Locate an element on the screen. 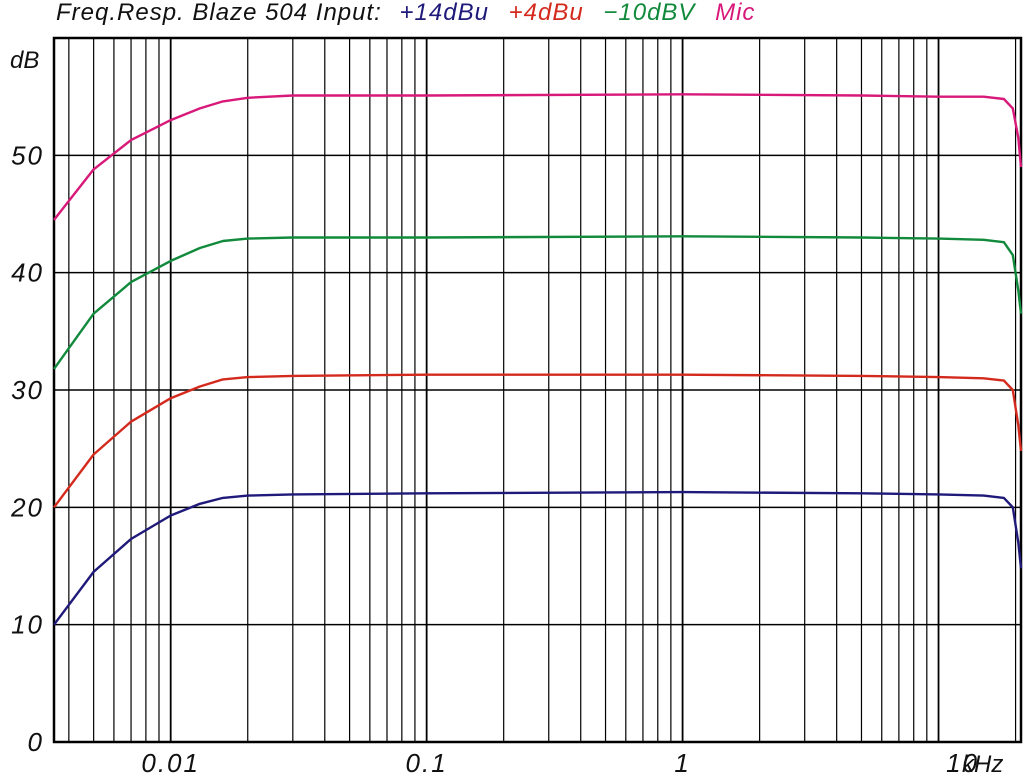 This screenshot has width=1024, height=777. y-tick-label: 30 is located at coordinates (27, 390).